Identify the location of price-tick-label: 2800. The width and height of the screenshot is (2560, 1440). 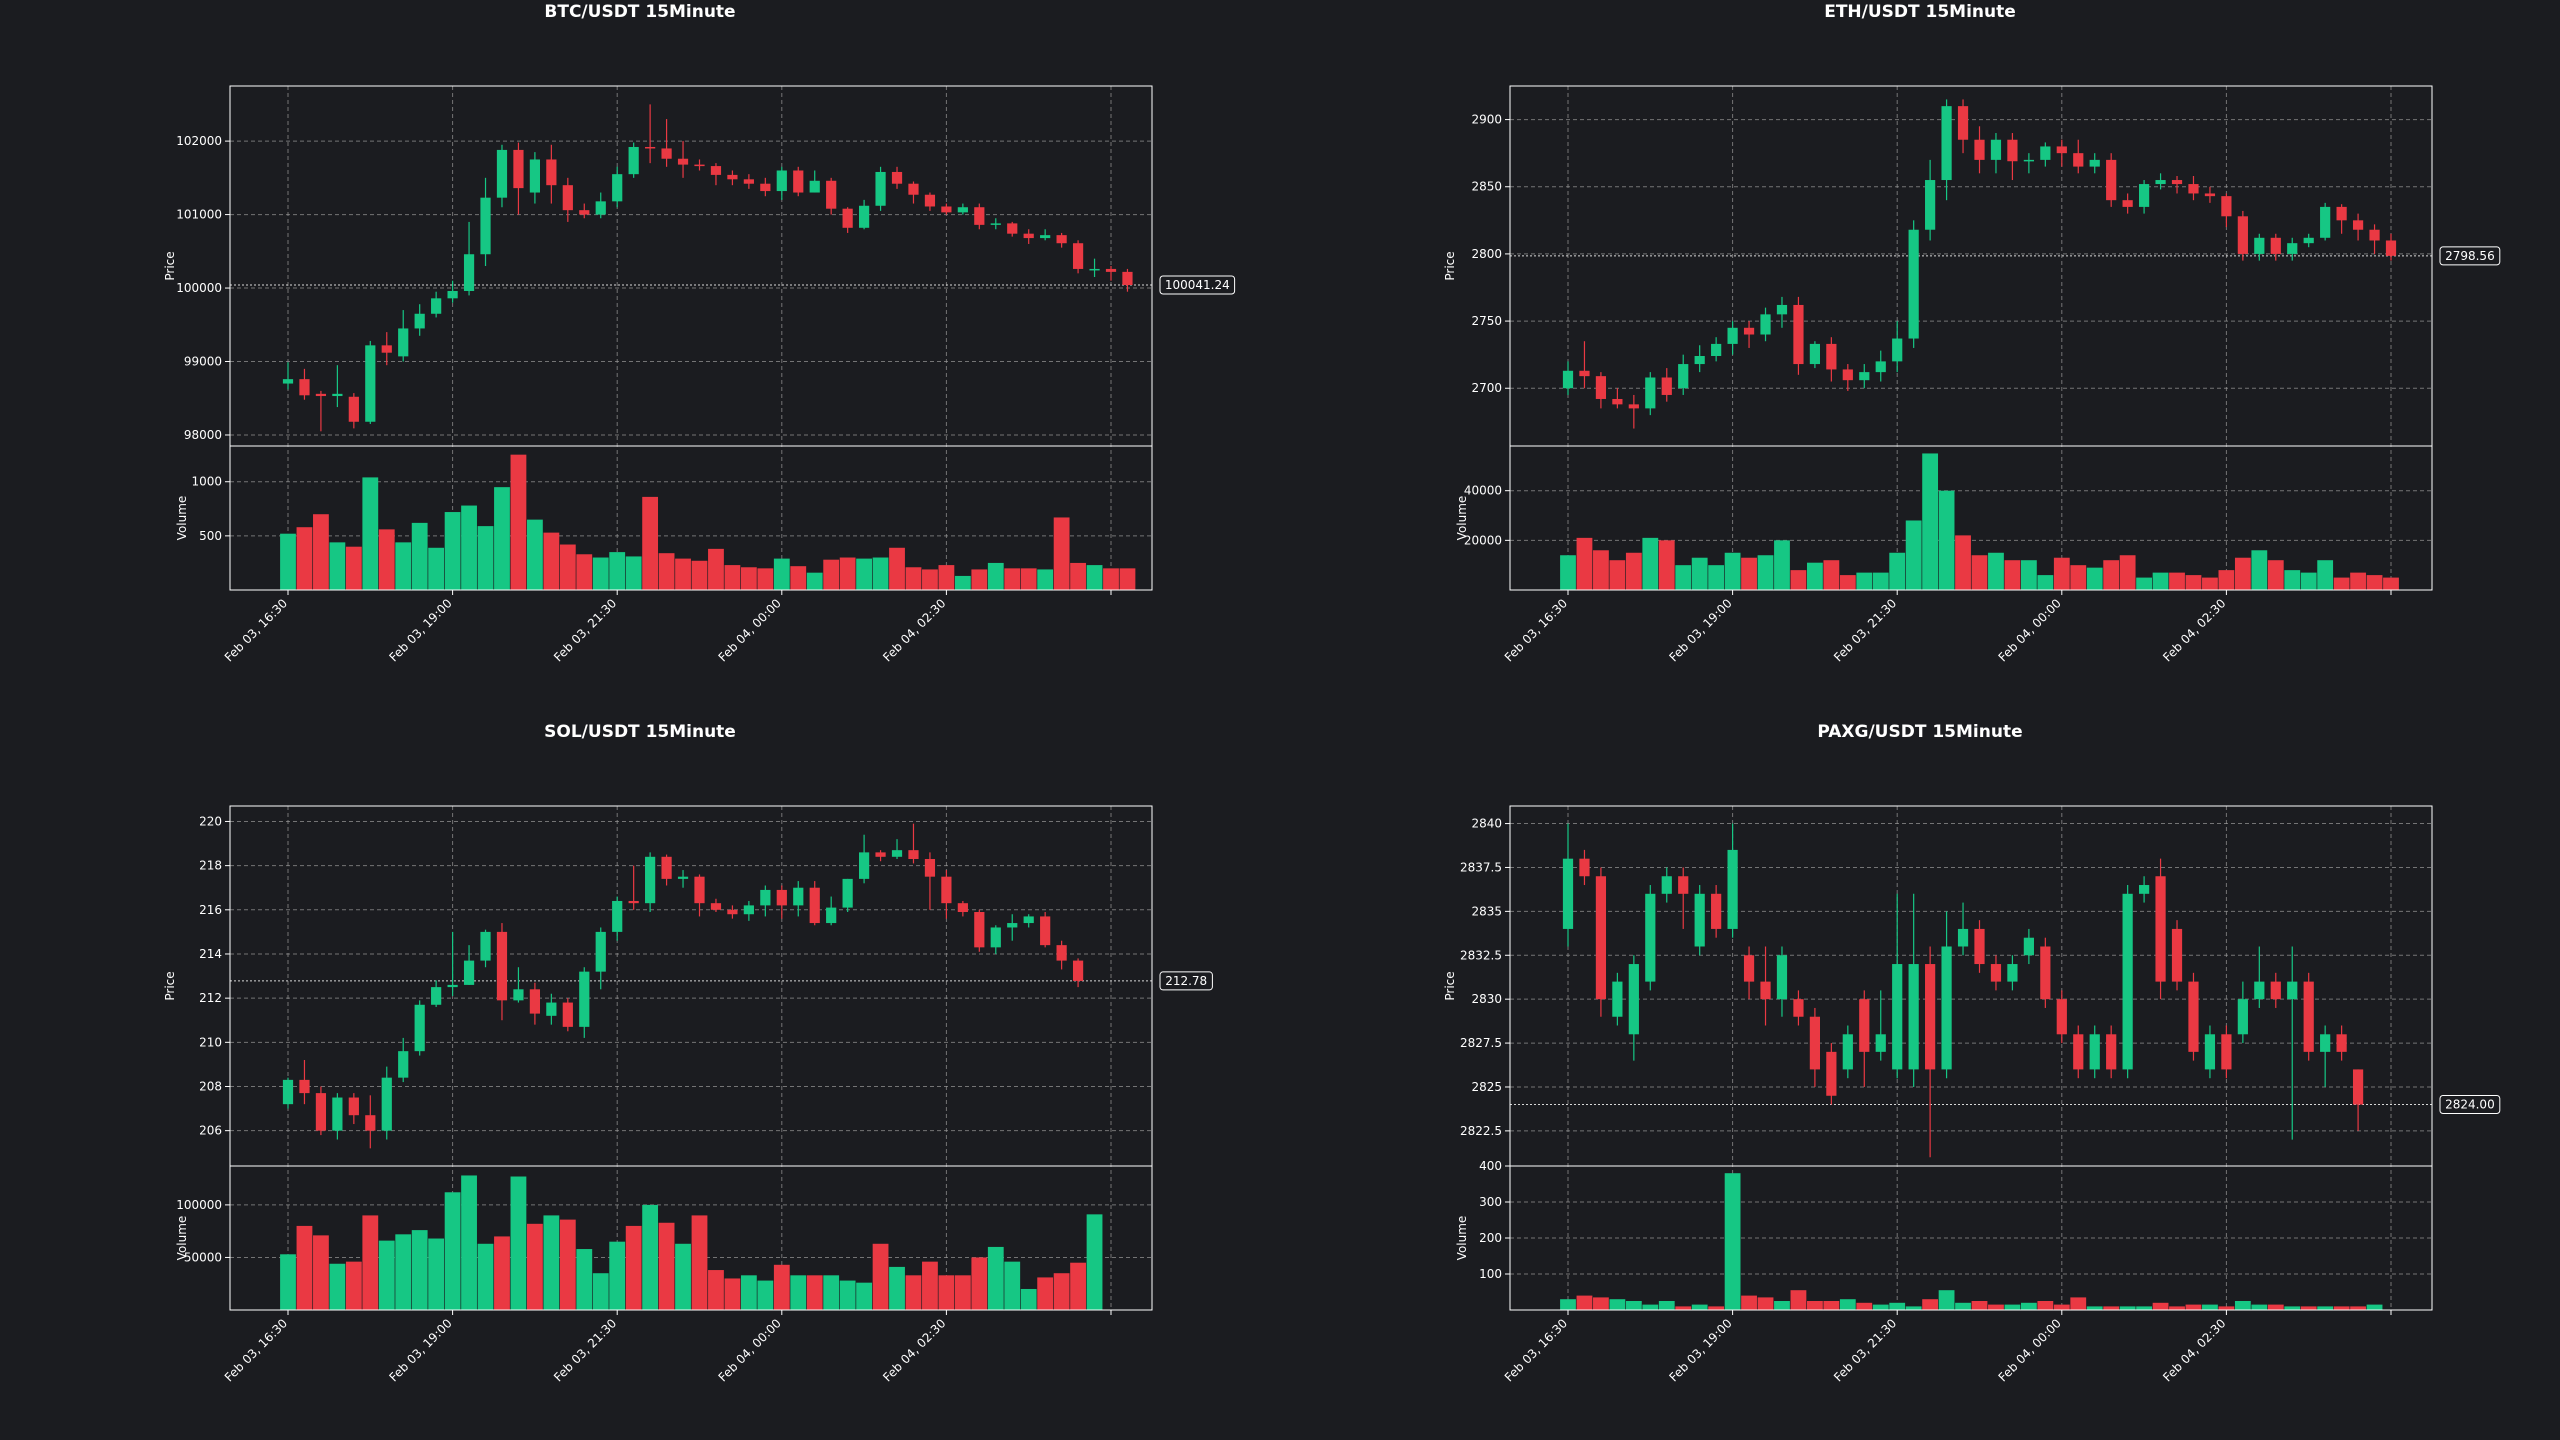
(1486, 254).